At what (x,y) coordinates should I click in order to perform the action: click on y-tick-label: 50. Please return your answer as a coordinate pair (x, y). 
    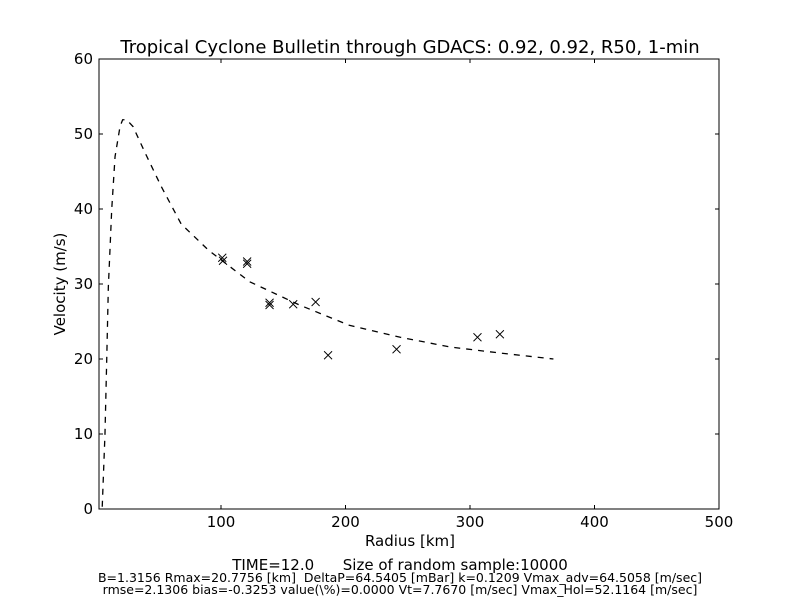
    Looking at the image, I should click on (83, 134).